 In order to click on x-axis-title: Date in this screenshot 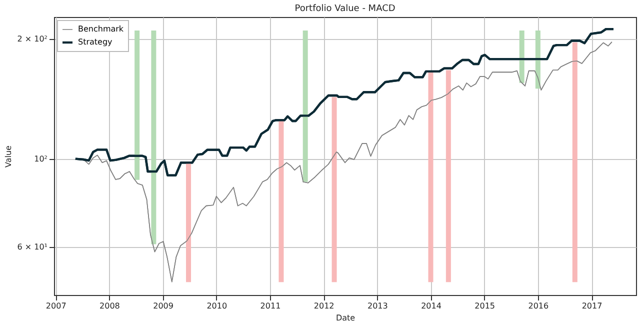, I will do `click(346, 318)`.